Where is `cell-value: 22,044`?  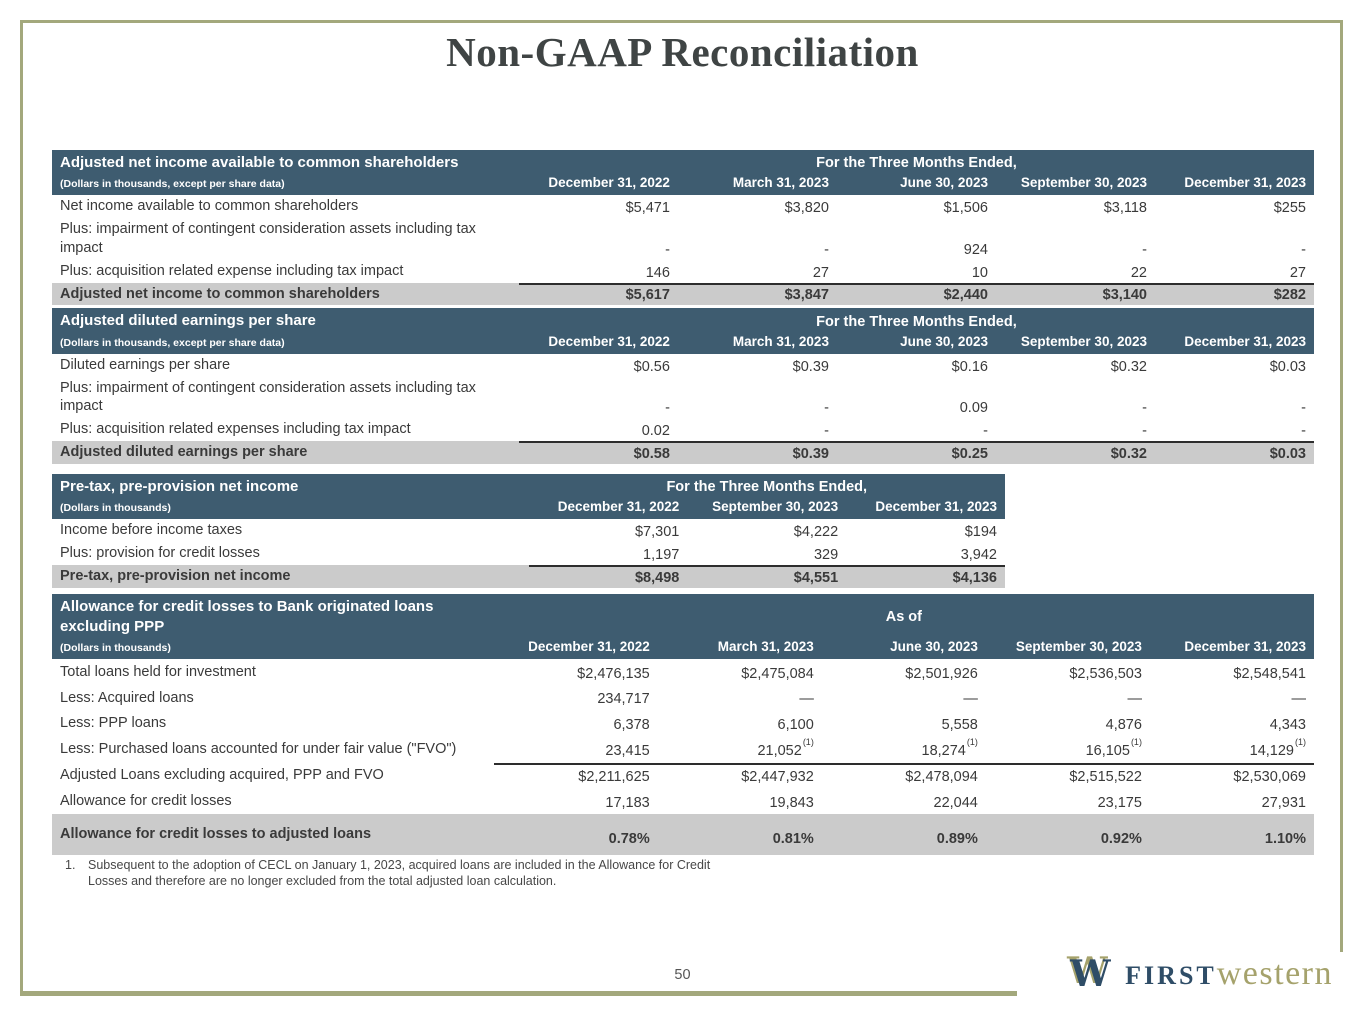
cell-value: 22,044 is located at coordinates (955, 802).